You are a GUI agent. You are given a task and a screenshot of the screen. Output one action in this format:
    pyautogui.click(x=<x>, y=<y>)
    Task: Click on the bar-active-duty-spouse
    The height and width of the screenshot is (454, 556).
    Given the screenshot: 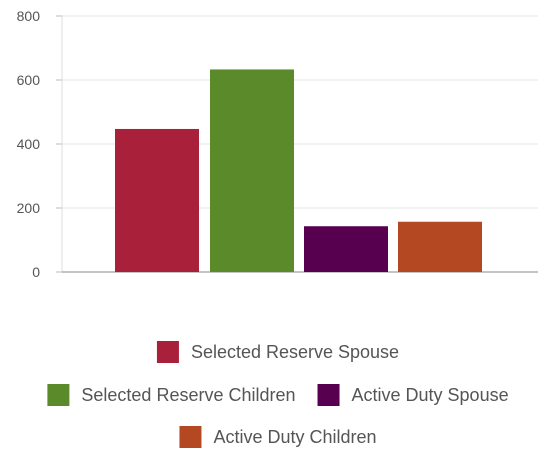 What is the action you would take?
    pyautogui.click(x=346, y=249)
    